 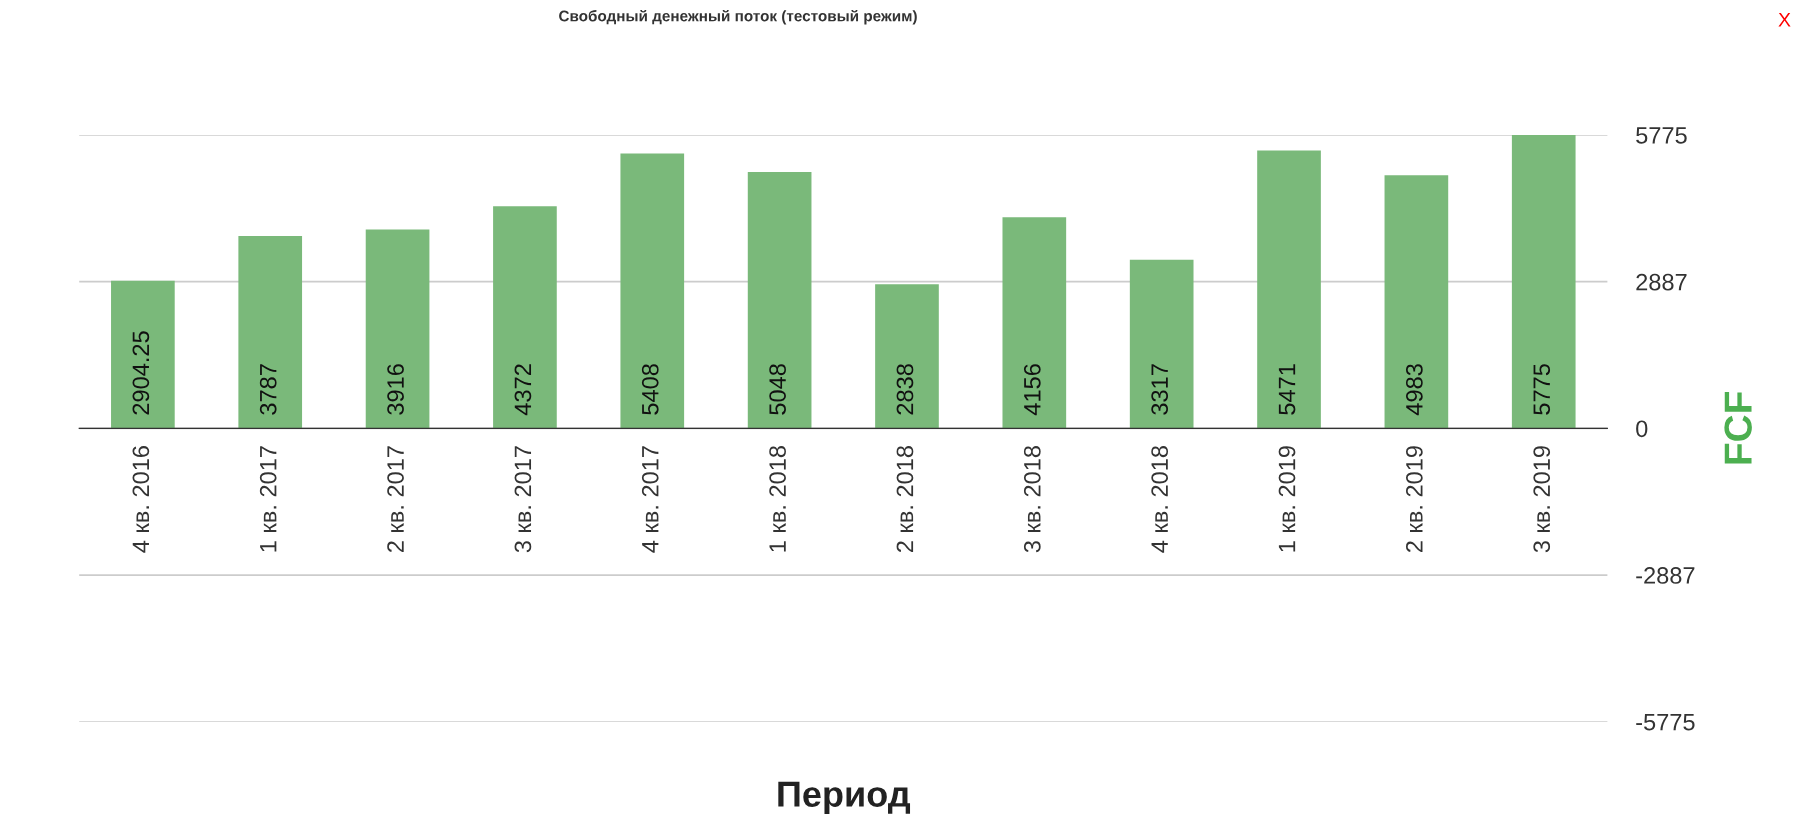 What do you see at coordinates (1661, 282) in the screenshot?
I see `y-tick-label: 2887` at bounding box center [1661, 282].